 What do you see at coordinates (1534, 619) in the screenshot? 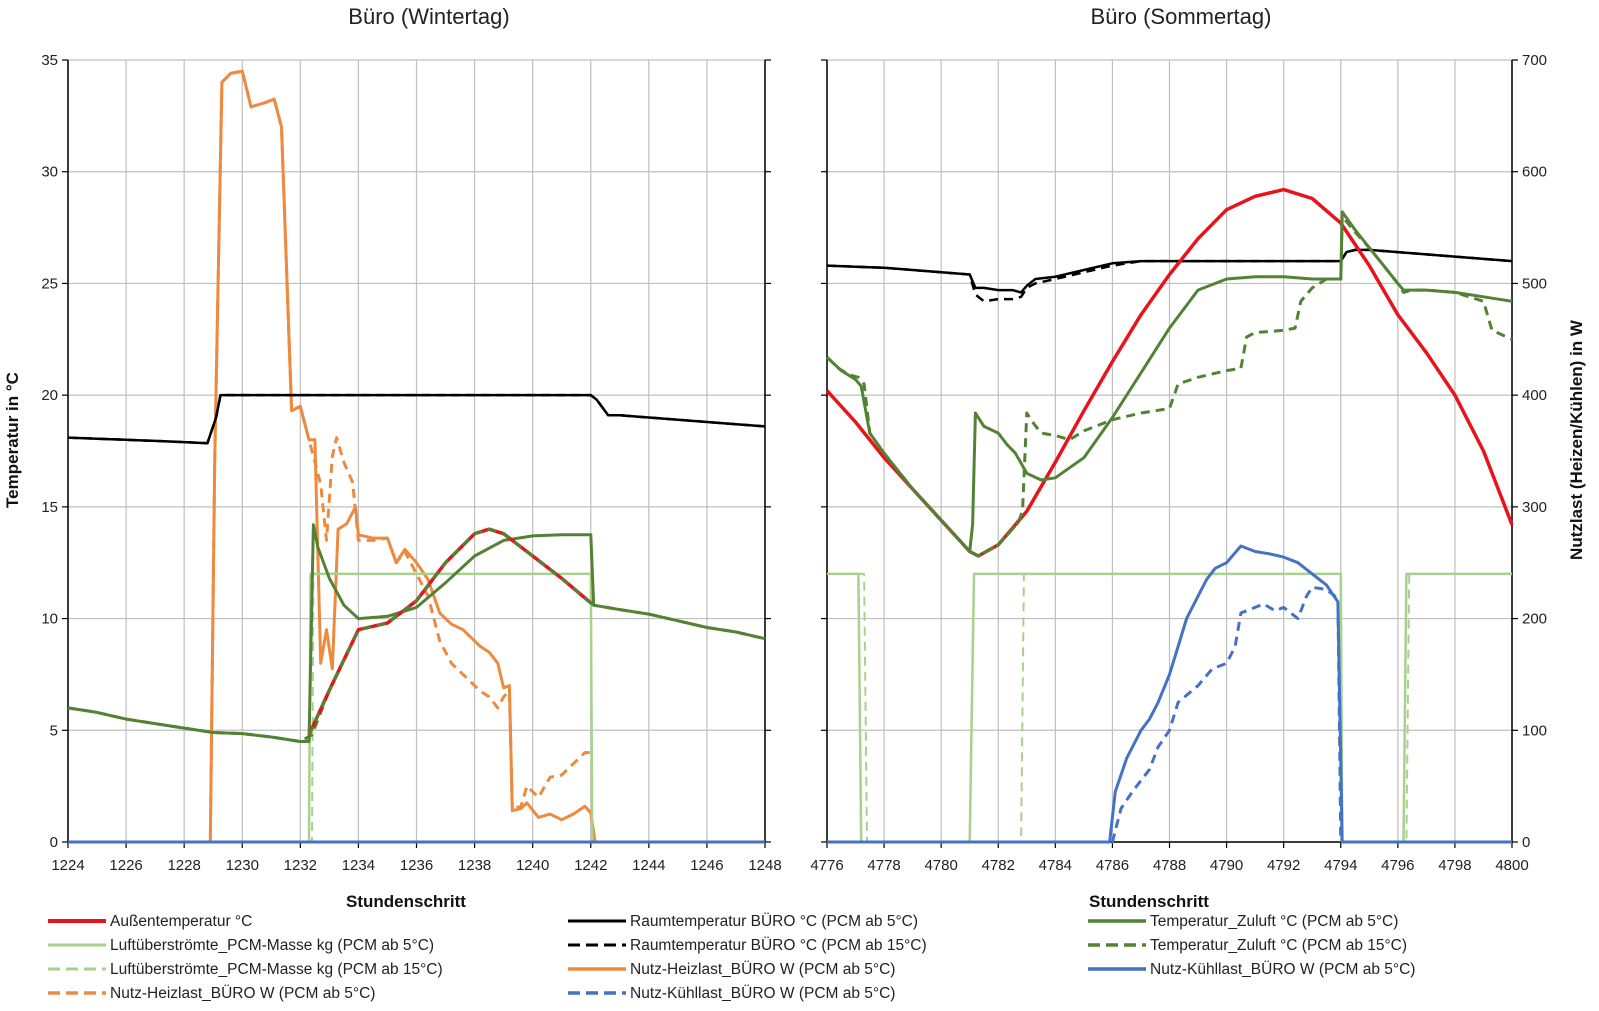
I see `y2-tick-label: 200` at bounding box center [1534, 619].